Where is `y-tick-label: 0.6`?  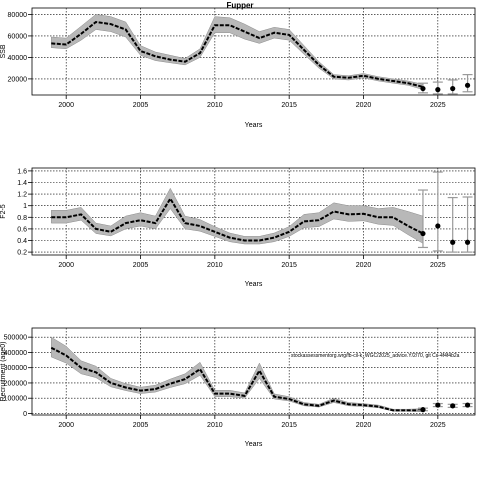 y-tick-label: 0.6 is located at coordinates (22, 229).